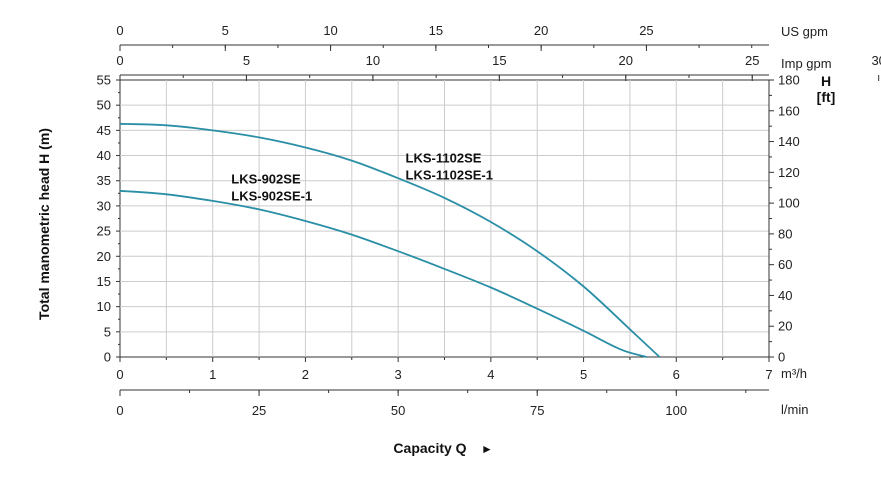 The height and width of the screenshot is (477, 881). Describe the element at coordinates (676, 410) in the screenshot. I see `axis-tick-label: 100` at that location.